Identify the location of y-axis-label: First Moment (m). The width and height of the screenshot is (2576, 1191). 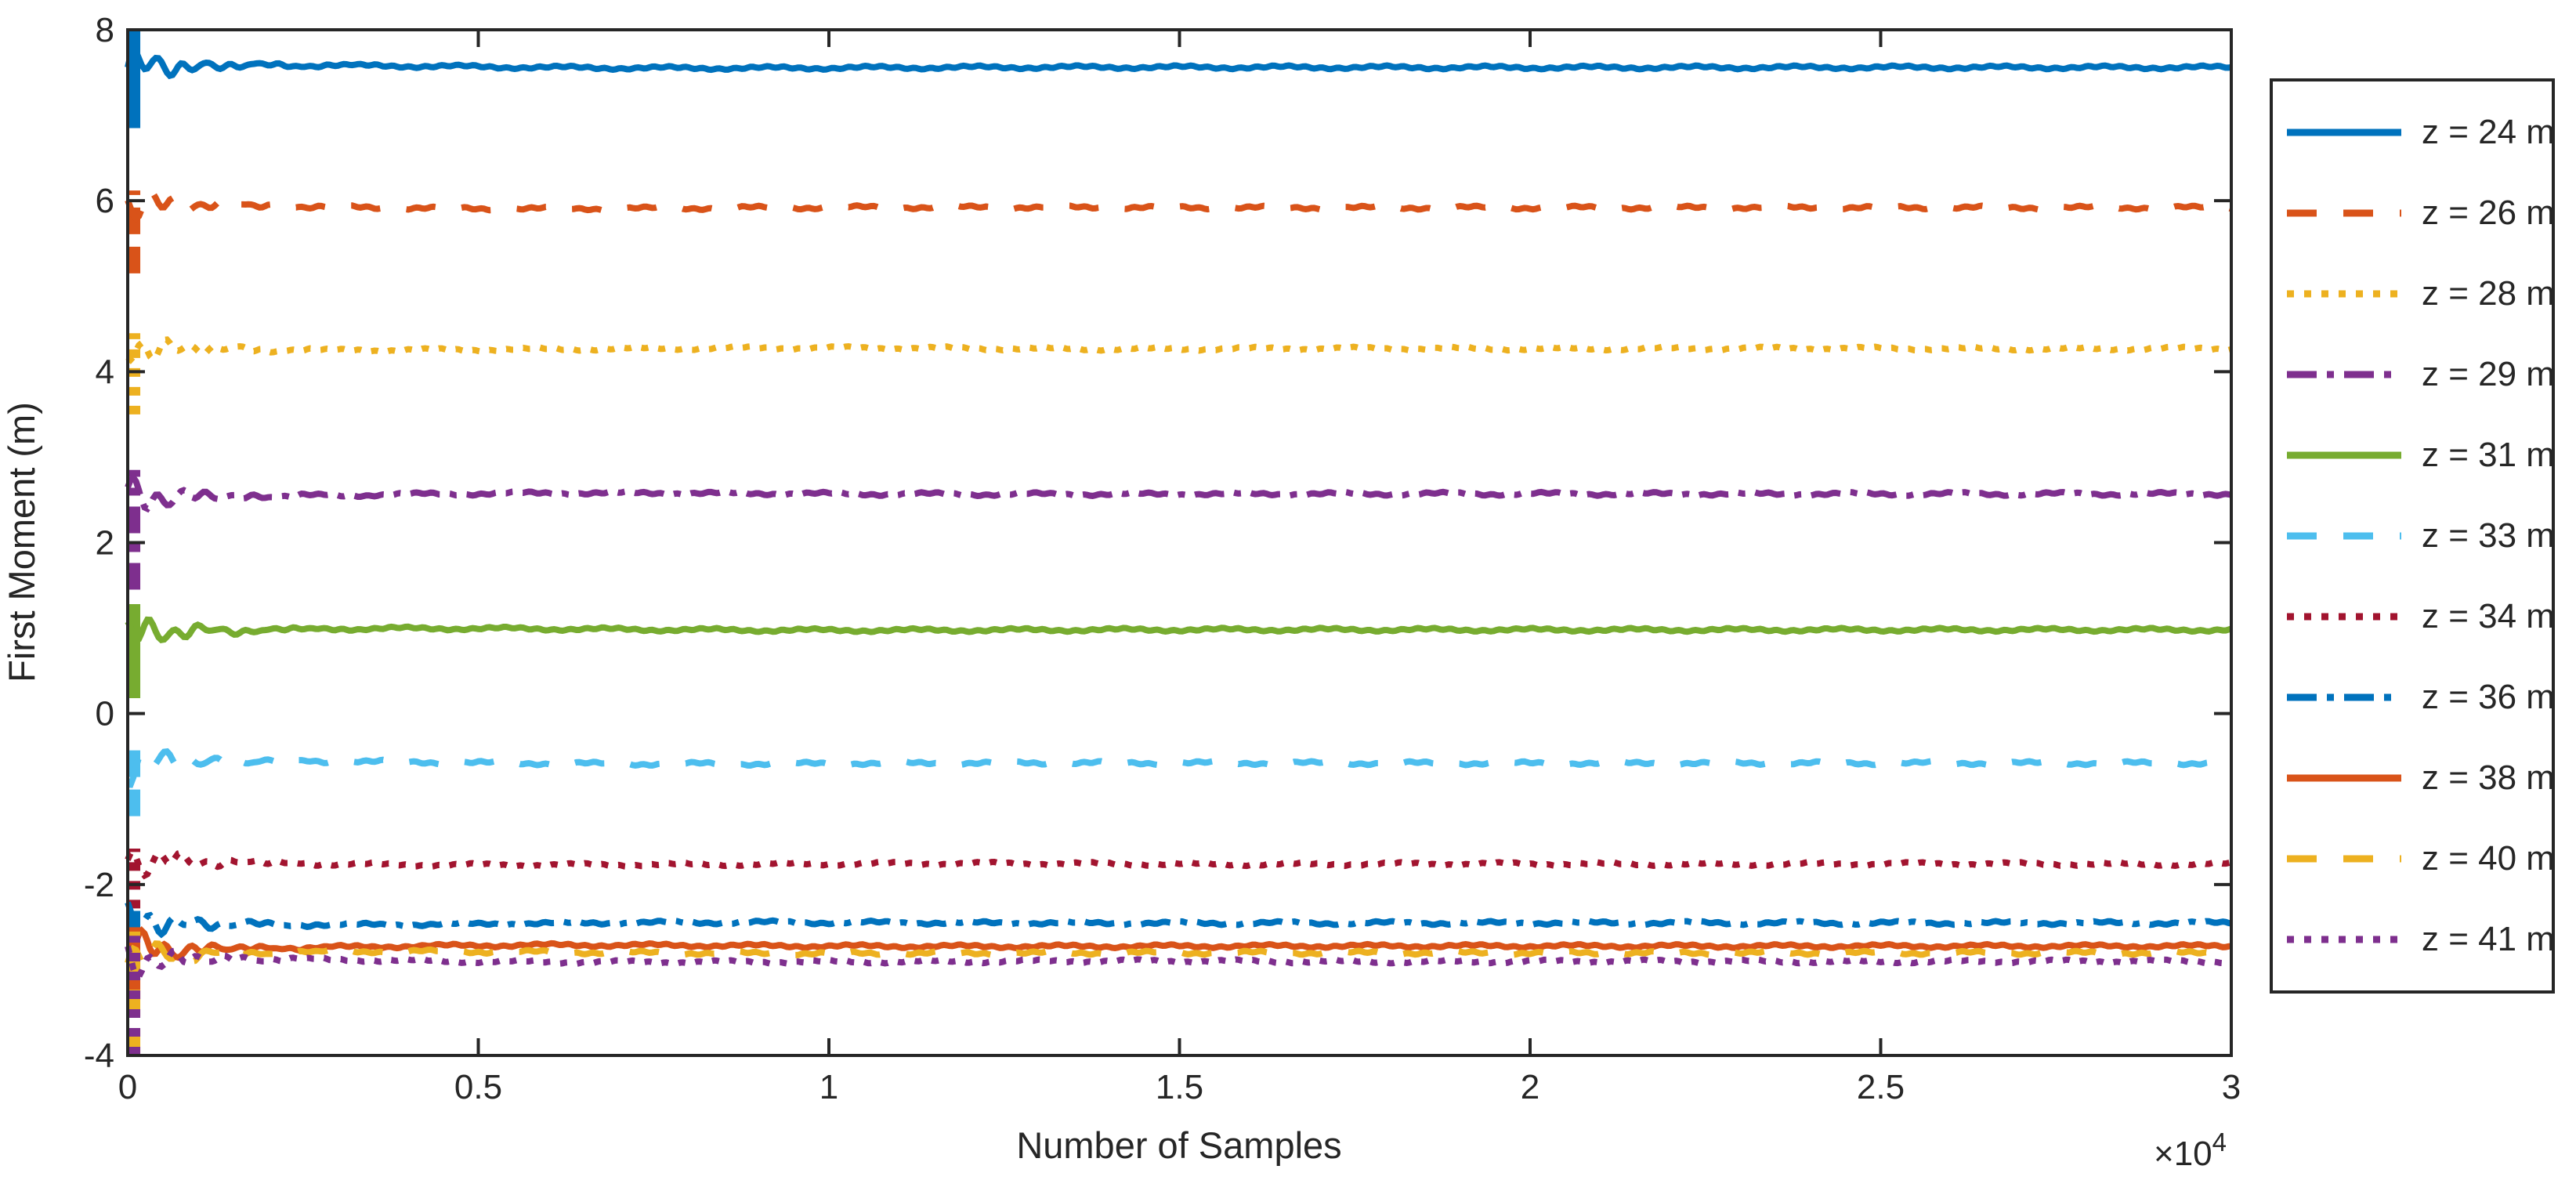
(22, 542).